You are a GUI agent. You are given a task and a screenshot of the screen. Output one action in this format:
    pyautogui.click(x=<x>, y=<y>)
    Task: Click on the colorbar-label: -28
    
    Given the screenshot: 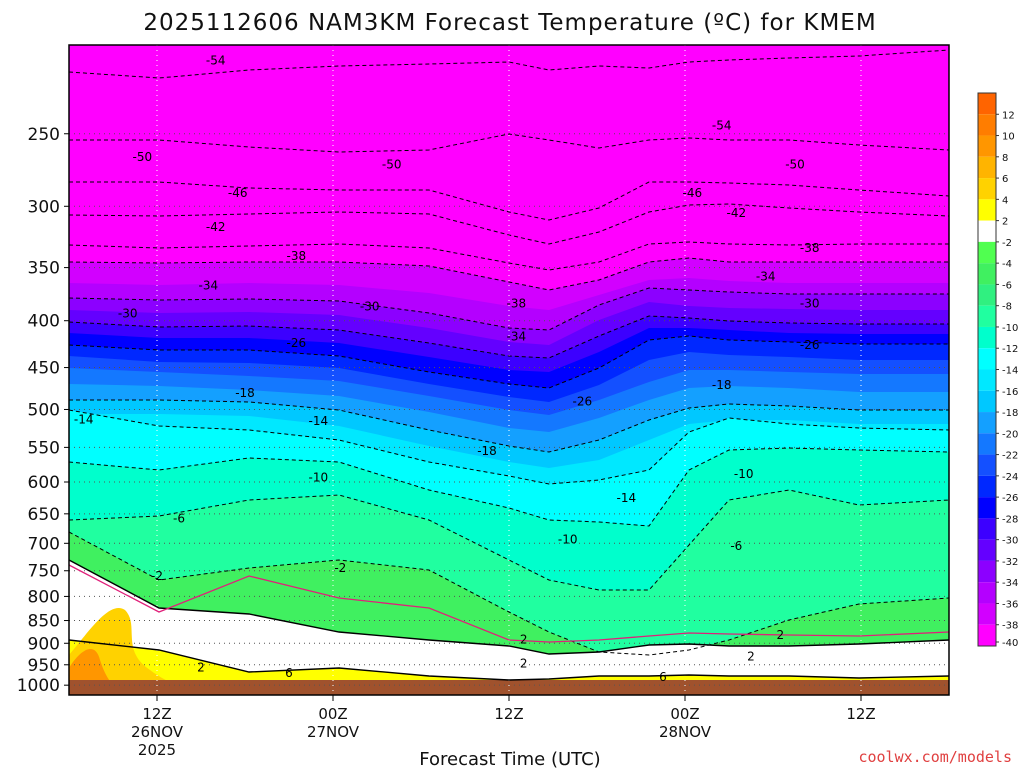 What is the action you would take?
    pyautogui.click(x=1010, y=519)
    